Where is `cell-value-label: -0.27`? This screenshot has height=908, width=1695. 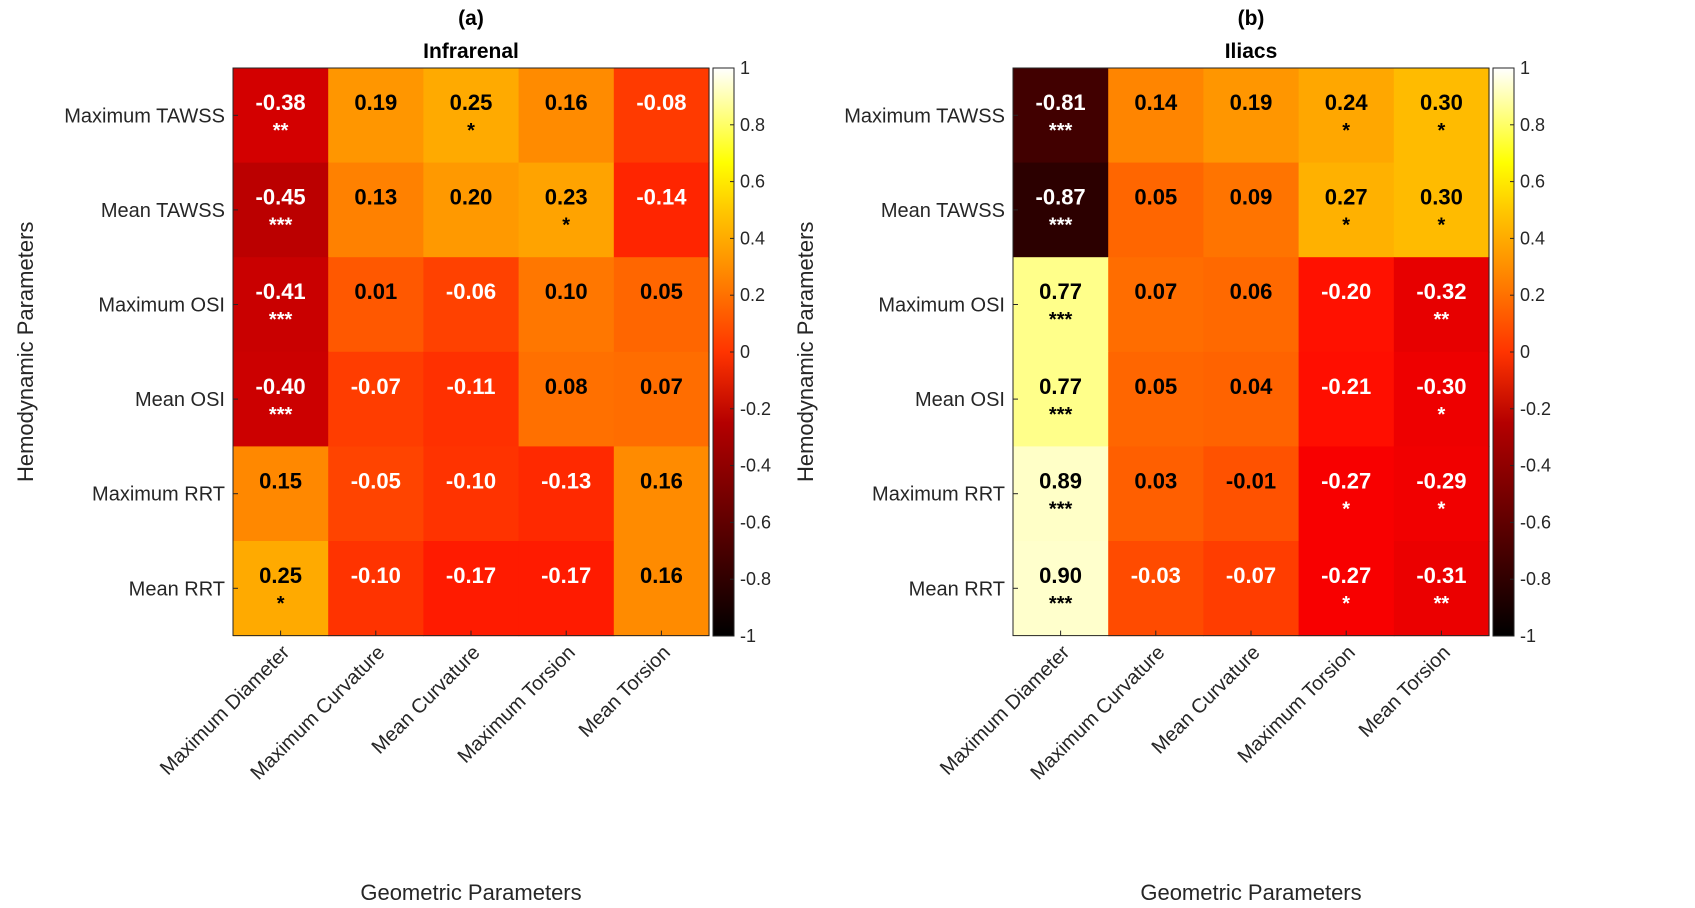
cell-value-label: -0.27 is located at coordinates (1346, 480).